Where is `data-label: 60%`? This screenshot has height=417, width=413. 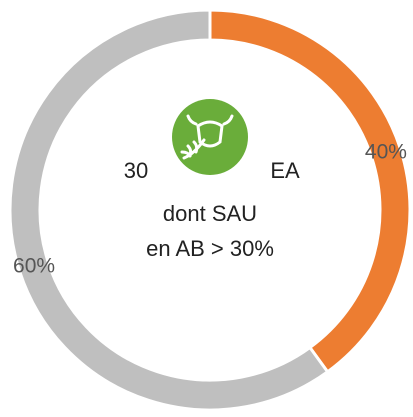 data-label: 60% is located at coordinates (34, 266).